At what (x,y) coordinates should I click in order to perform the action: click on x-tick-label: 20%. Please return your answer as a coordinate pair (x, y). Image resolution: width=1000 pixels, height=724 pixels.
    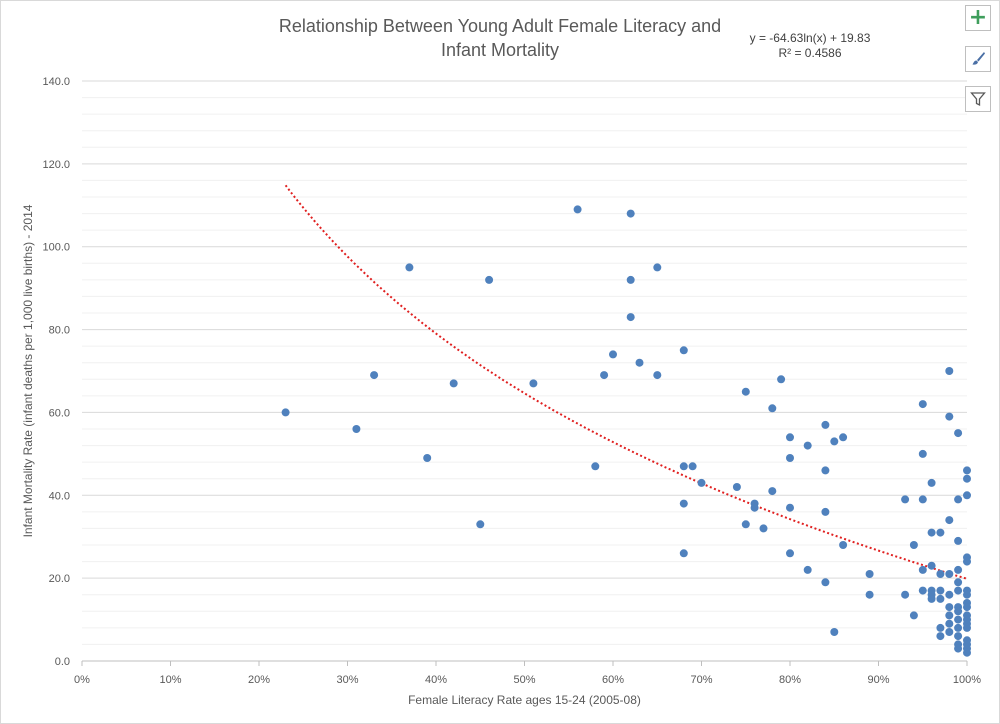
    Looking at the image, I should click on (259, 680).